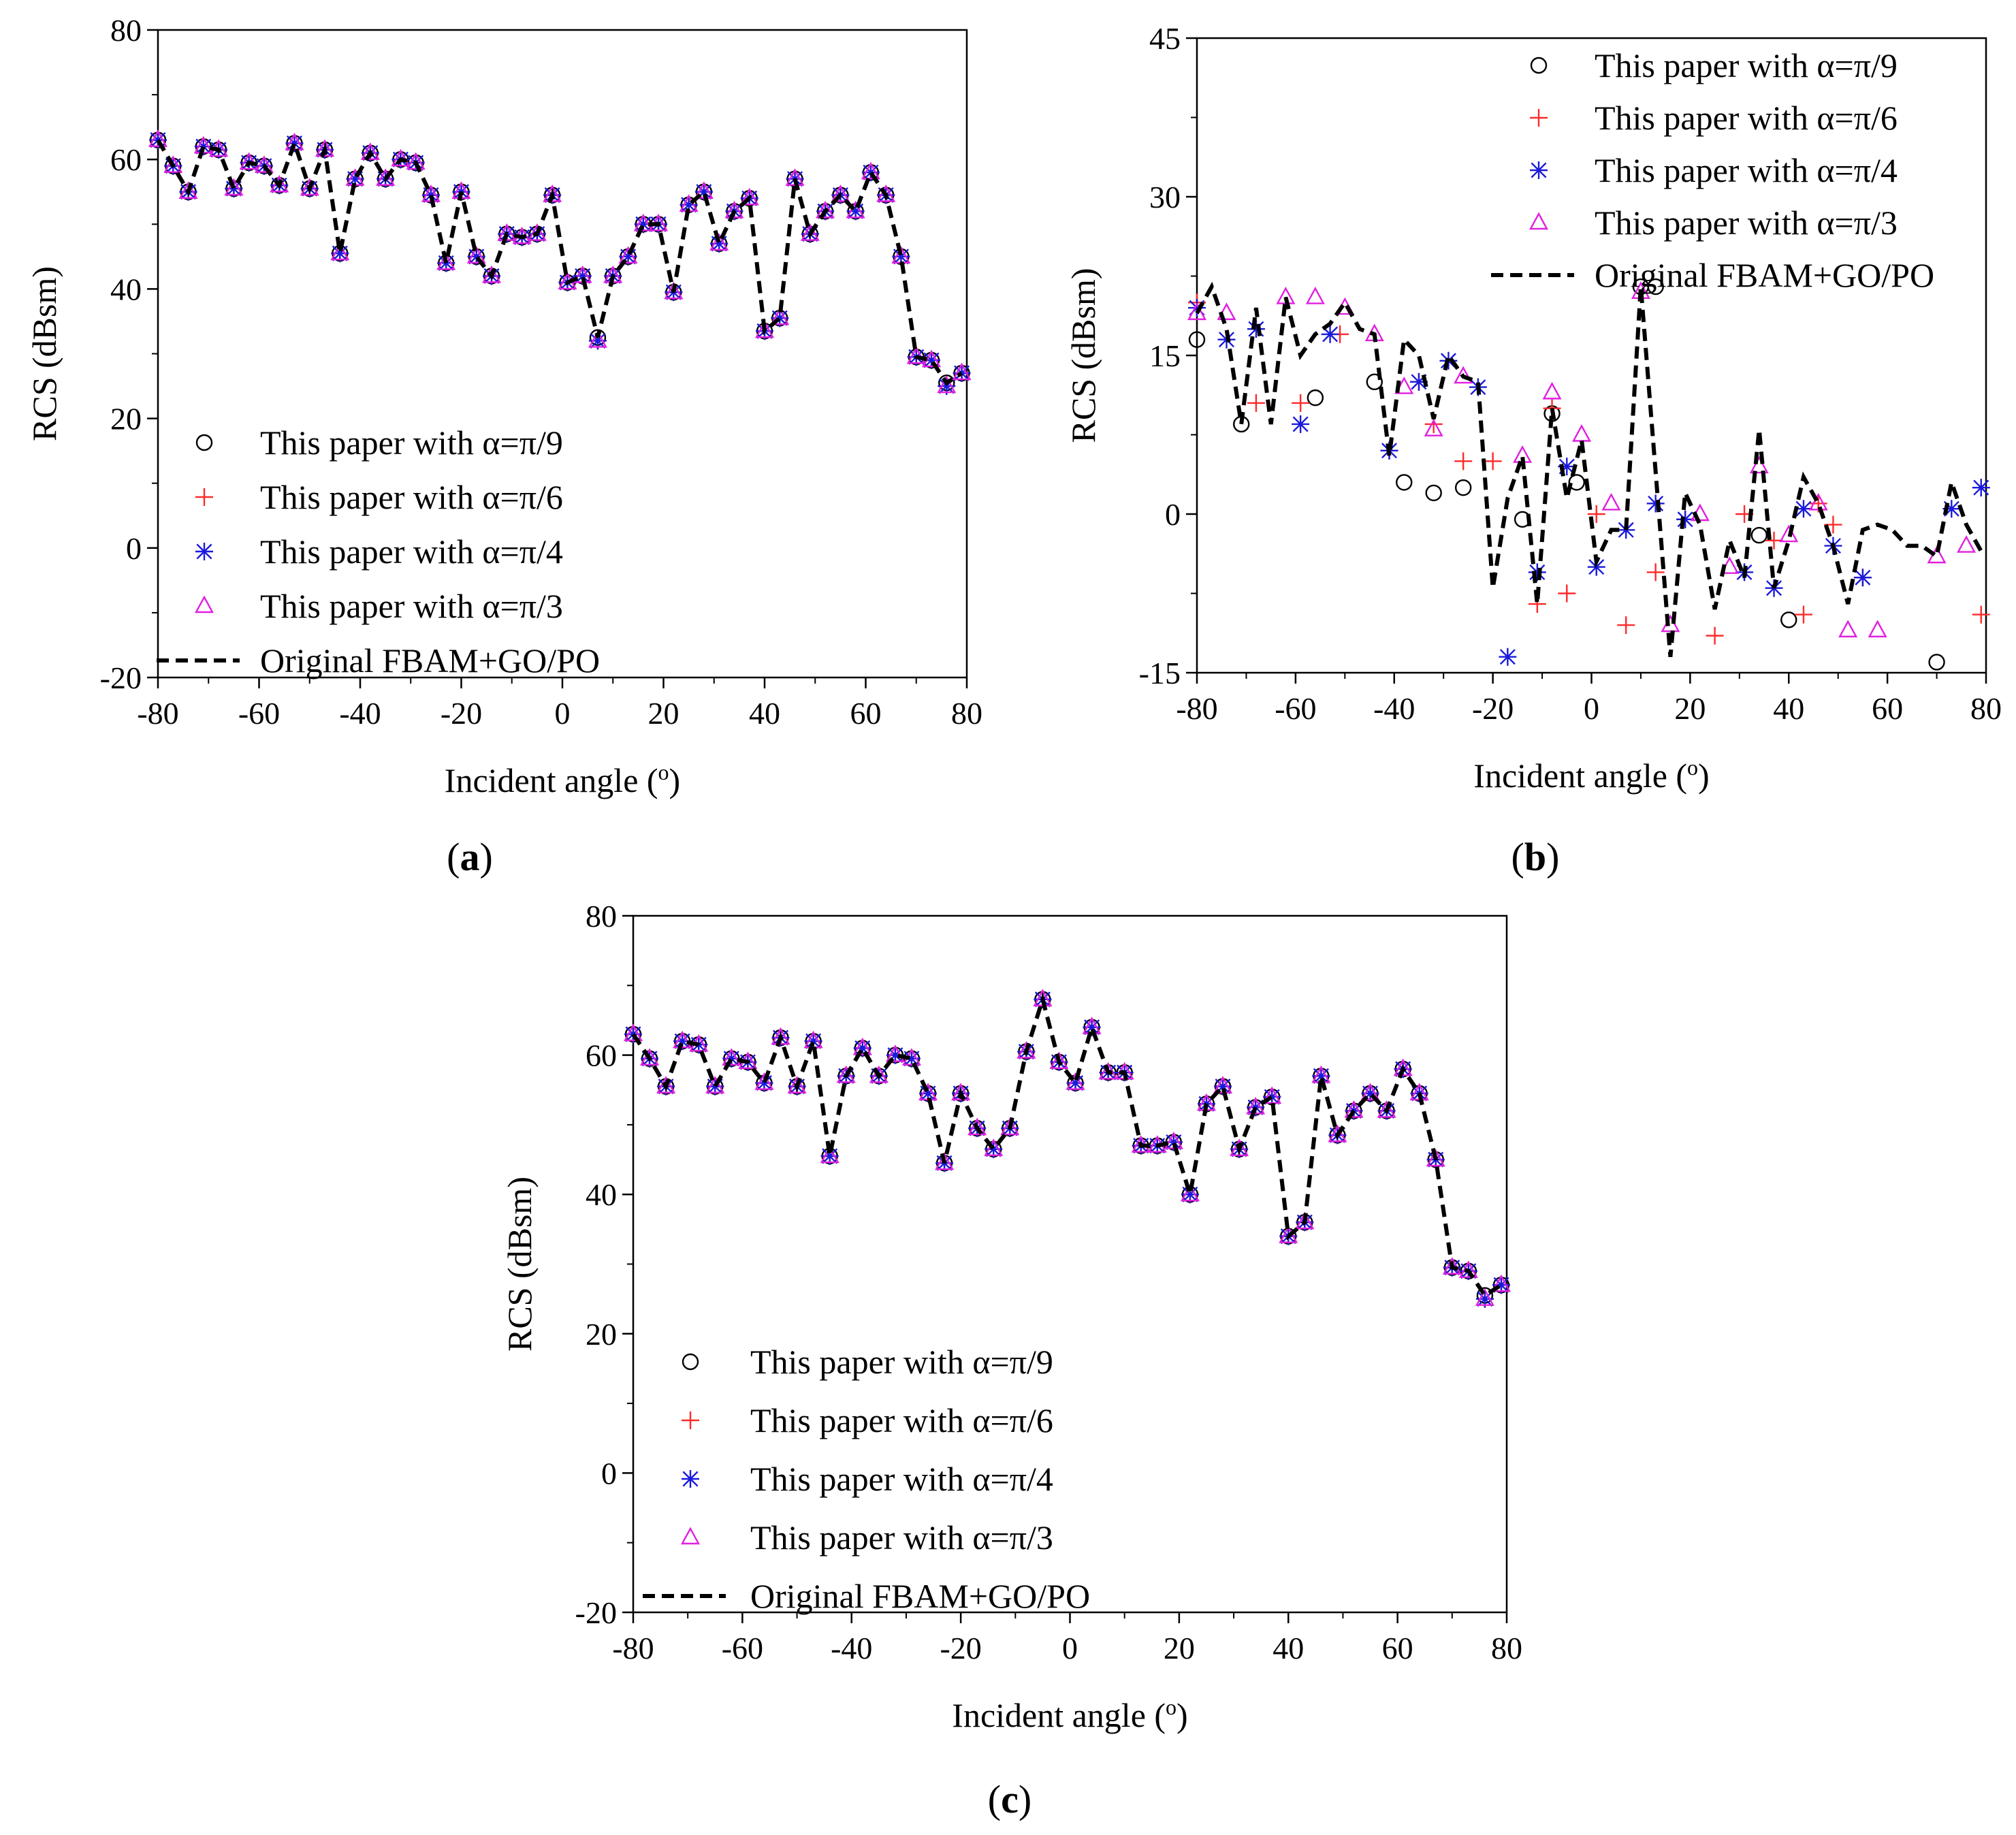 The width and height of the screenshot is (2016, 1835). I want to click on y-tick-label: 30, so click(1165, 197).